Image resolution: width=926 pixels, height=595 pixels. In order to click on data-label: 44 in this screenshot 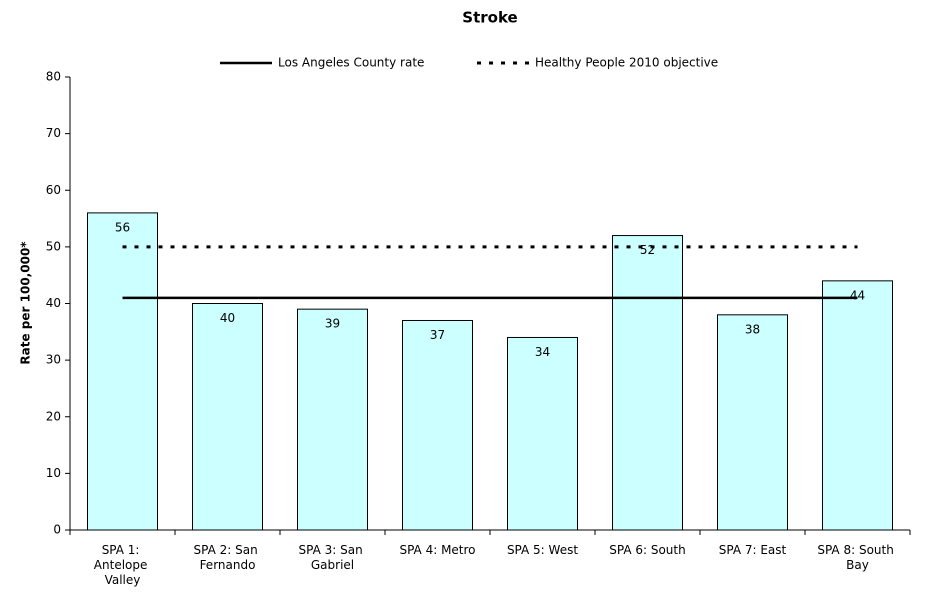, I will do `click(857, 295)`.